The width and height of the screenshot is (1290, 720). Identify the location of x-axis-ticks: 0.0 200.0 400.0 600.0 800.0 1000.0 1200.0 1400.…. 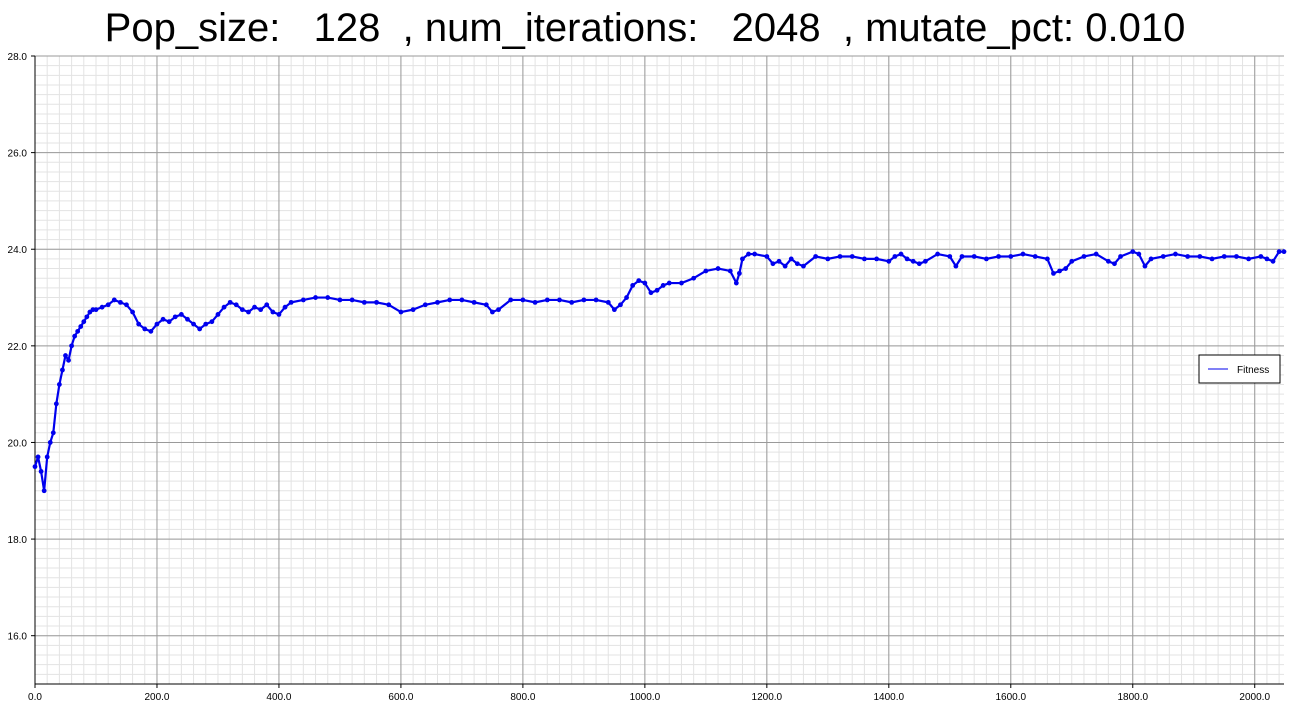
(649, 693).